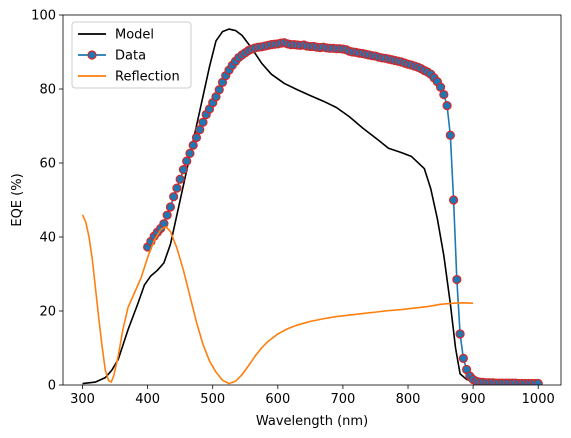 This screenshot has width=571, height=438. What do you see at coordinates (212, 399) in the screenshot?
I see `x-tick-label: 500` at bounding box center [212, 399].